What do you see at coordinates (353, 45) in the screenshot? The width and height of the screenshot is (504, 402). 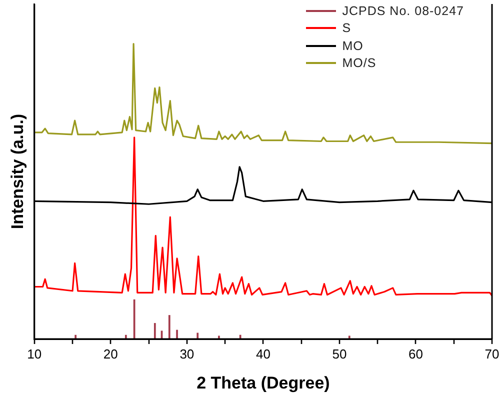 I see `legend-label: MO` at bounding box center [353, 45].